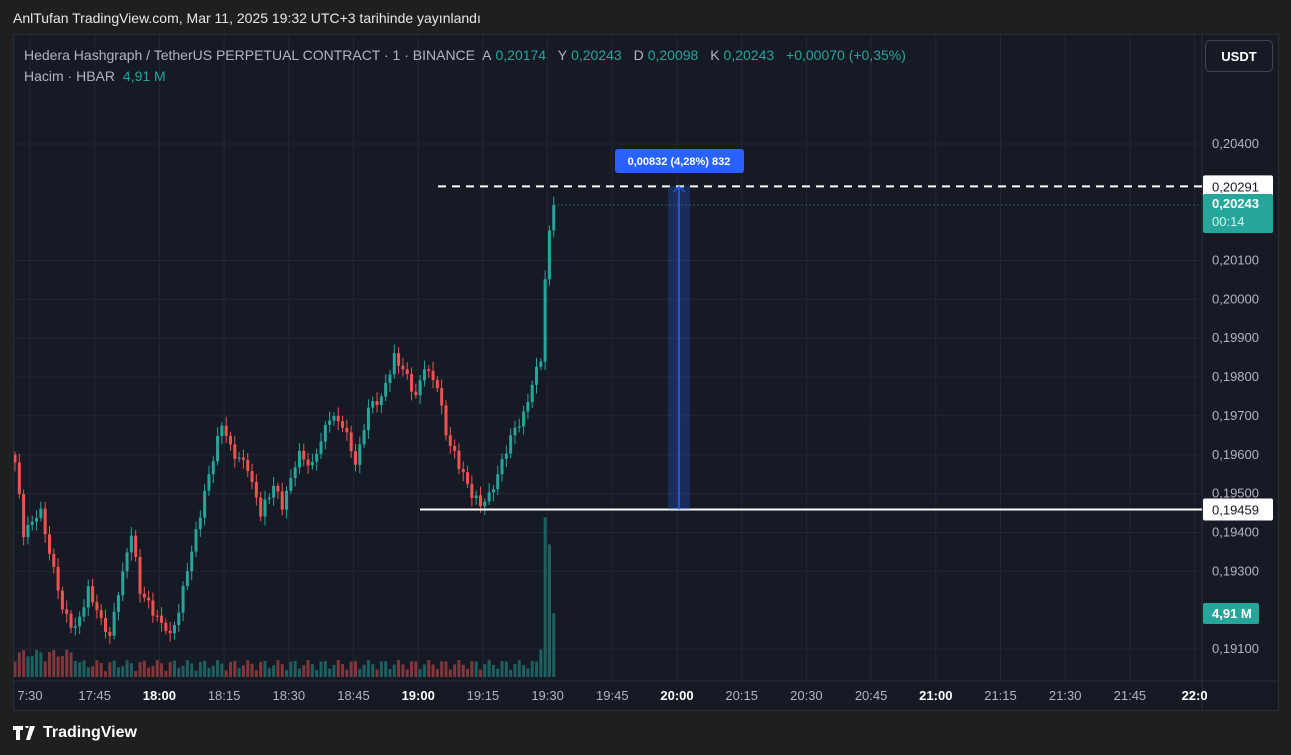 The width and height of the screenshot is (1291, 755). What do you see at coordinates (749, 55) in the screenshot?
I see `close-value: 0,20243` at bounding box center [749, 55].